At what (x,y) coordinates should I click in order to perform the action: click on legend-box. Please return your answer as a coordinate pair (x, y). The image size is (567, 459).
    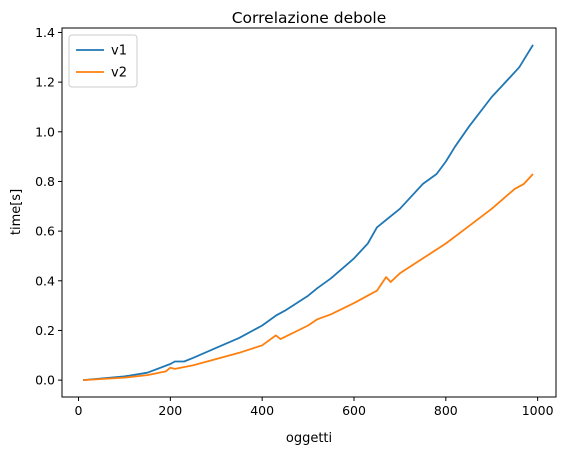
    Looking at the image, I should click on (103, 61).